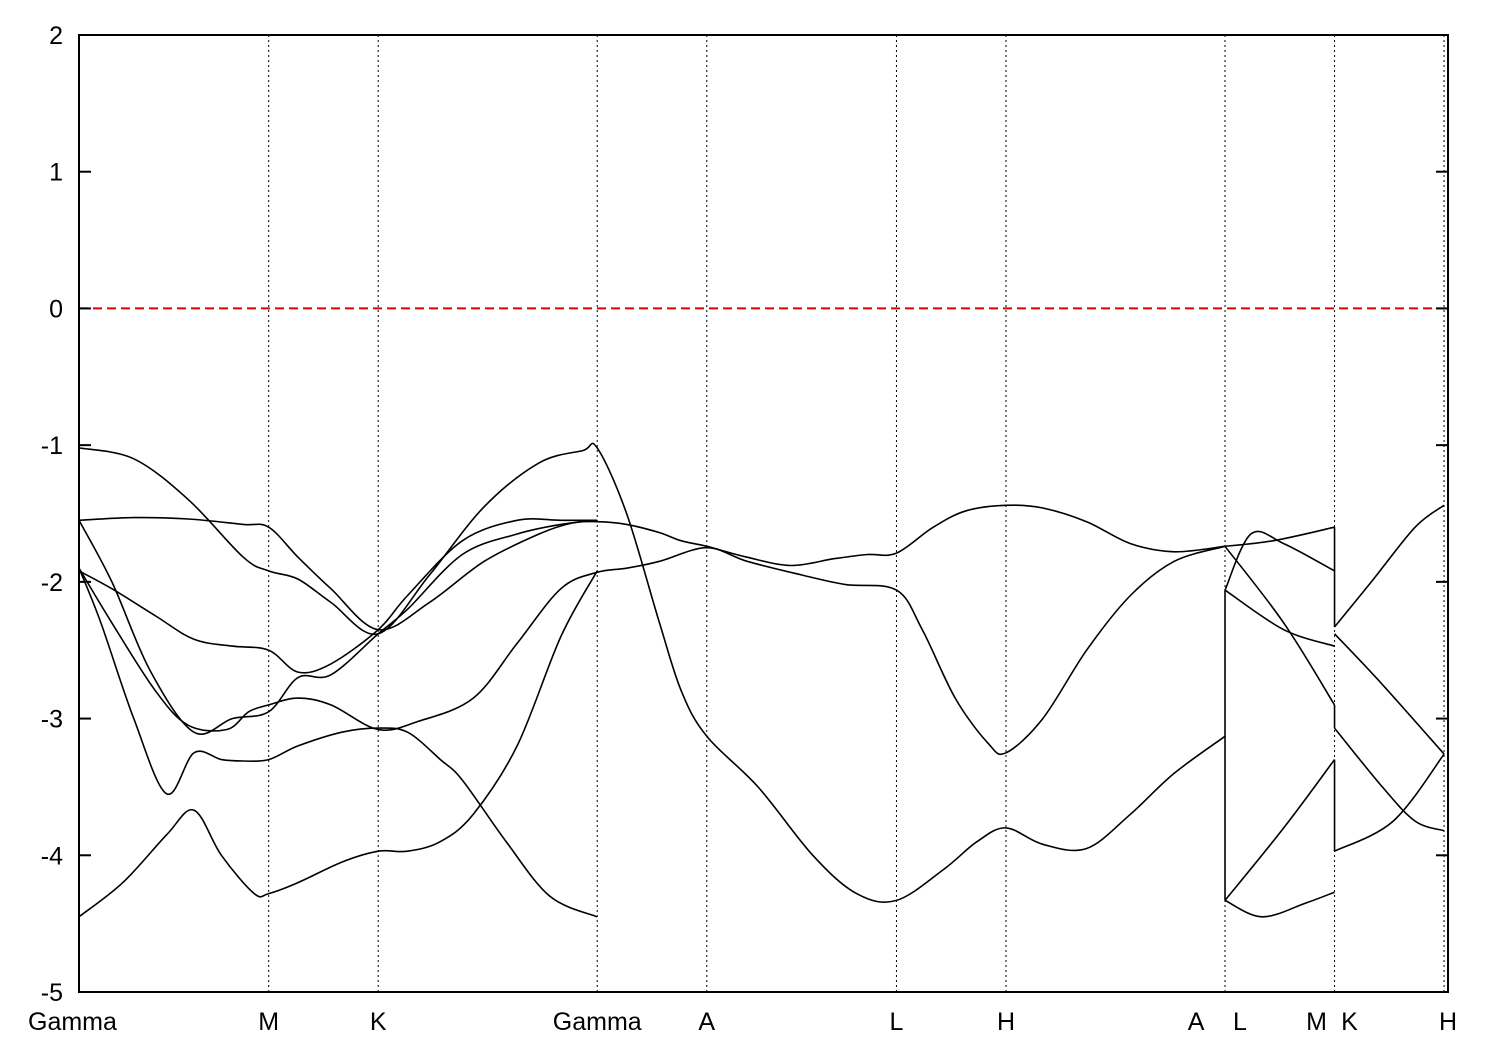 This screenshot has width=1500, height=1050. What do you see at coordinates (56, 173) in the screenshot?
I see `y-tick-label: 1` at bounding box center [56, 173].